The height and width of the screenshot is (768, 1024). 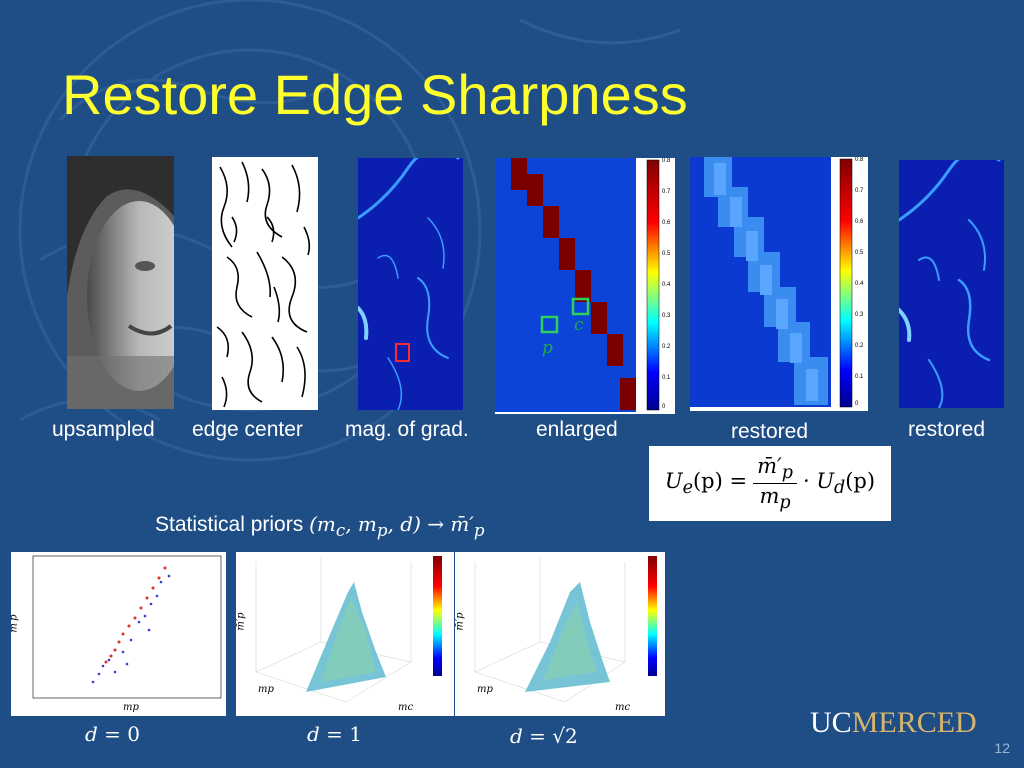 I want to click on formula-lhs: Ue(p) =, so click(x=706, y=483).